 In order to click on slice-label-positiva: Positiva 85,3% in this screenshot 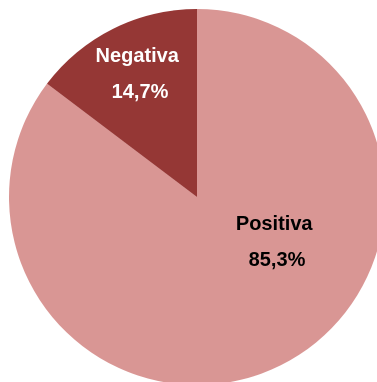, I will do `click(277, 242)`.